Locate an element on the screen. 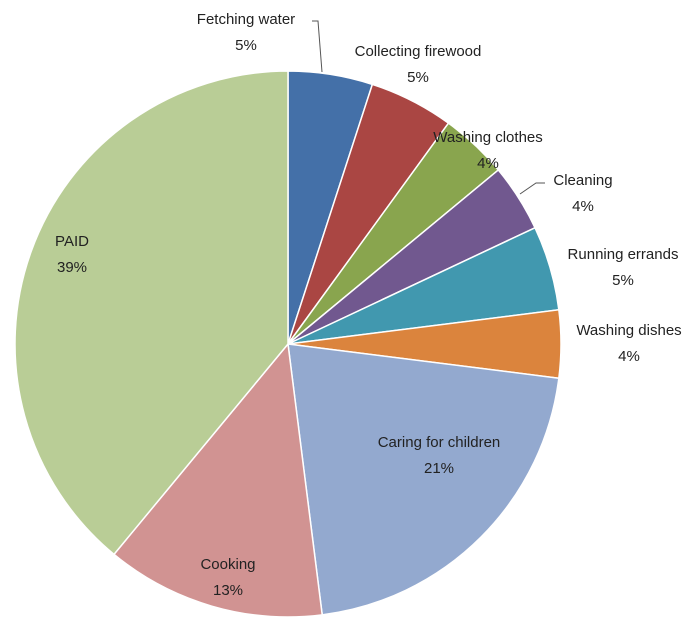 The width and height of the screenshot is (698, 618). value-label: 13% is located at coordinates (228, 590).